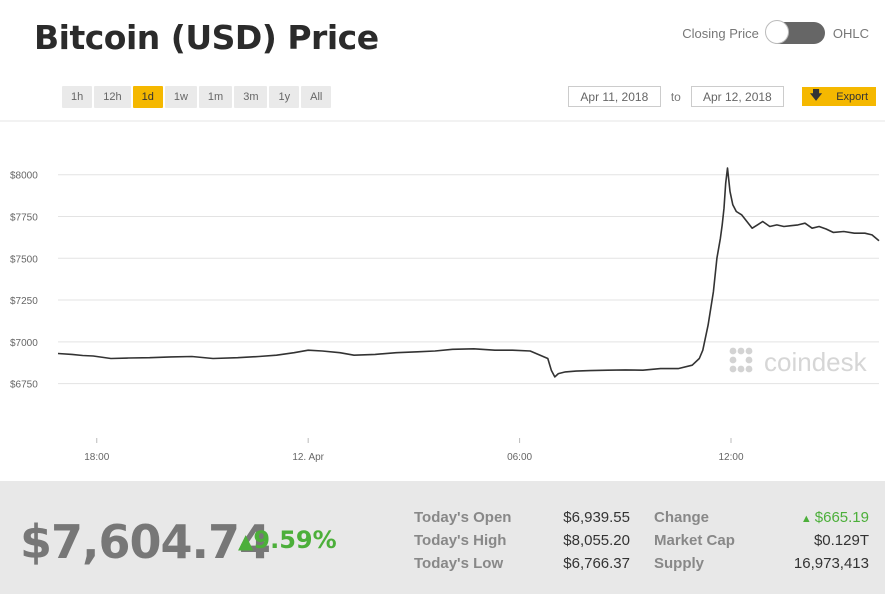  I want to click on todays-open-label: Today's Open, so click(463, 517).